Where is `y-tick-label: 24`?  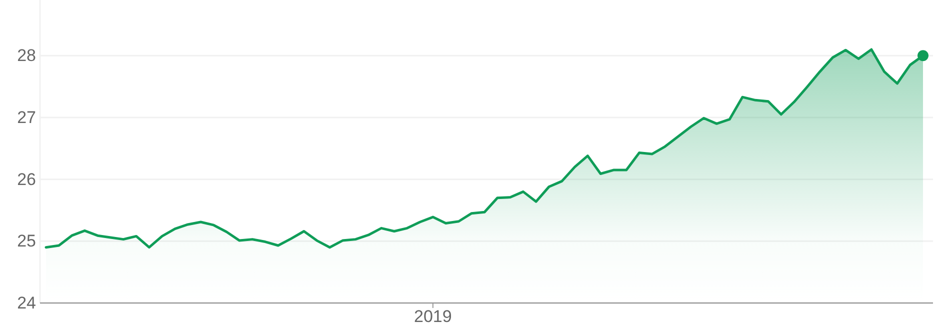
y-tick-label: 24 is located at coordinates (26, 302).